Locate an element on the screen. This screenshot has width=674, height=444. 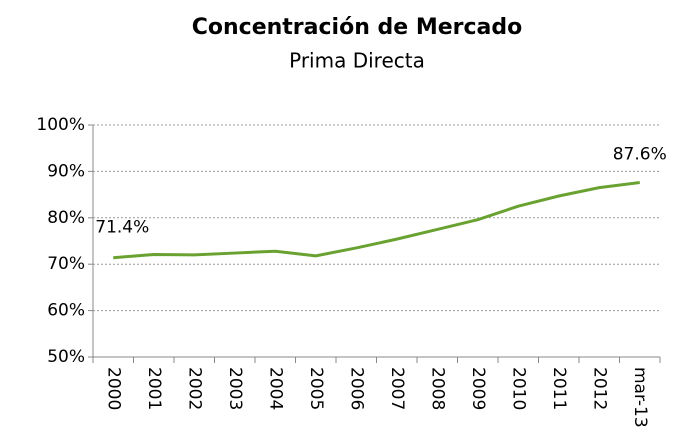
y-tick-label: 60% is located at coordinates (66, 311).